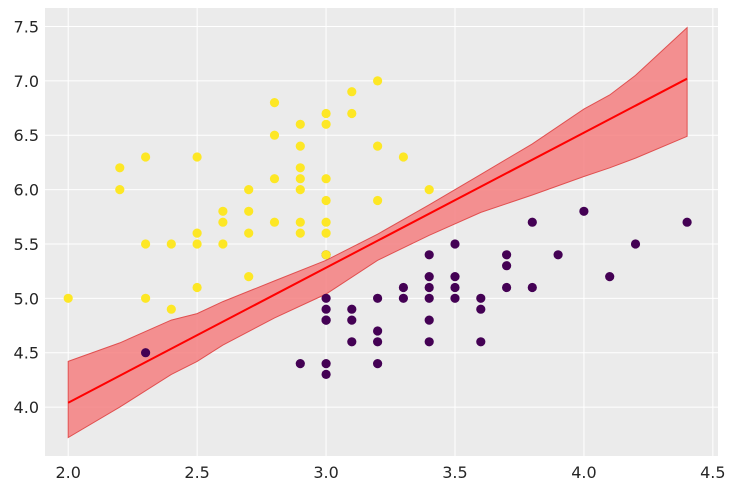  What do you see at coordinates (26, 353) in the screenshot?
I see `y-tick-label: 4.5` at bounding box center [26, 353].